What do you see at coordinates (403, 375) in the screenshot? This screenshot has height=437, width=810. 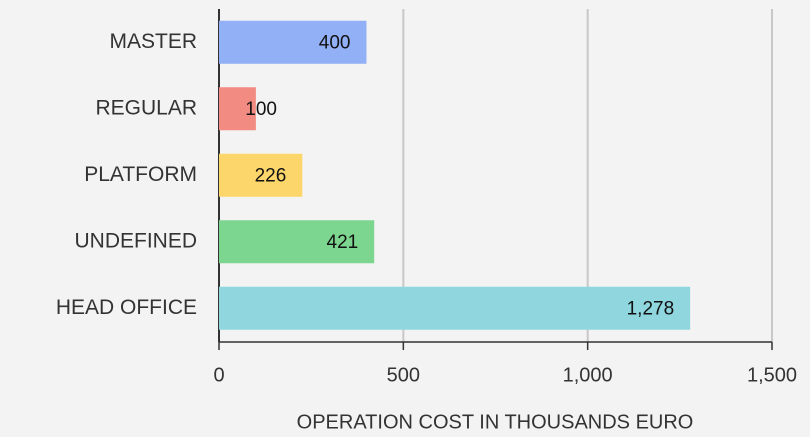 I see `x-tick-label: 500` at bounding box center [403, 375].